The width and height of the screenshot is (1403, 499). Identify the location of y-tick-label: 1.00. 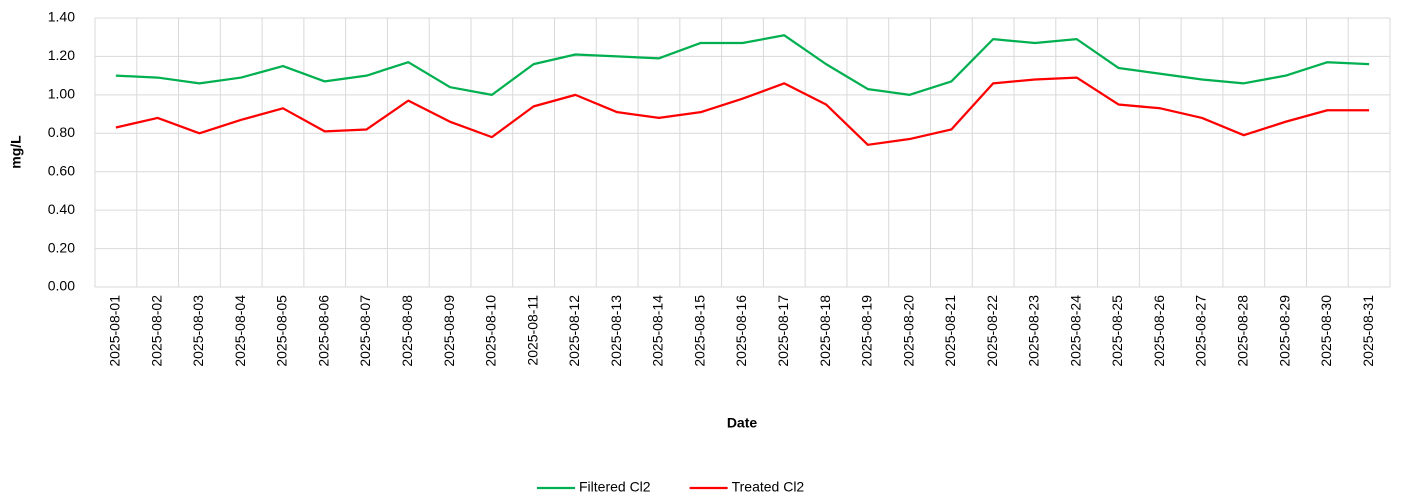
(61, 94).